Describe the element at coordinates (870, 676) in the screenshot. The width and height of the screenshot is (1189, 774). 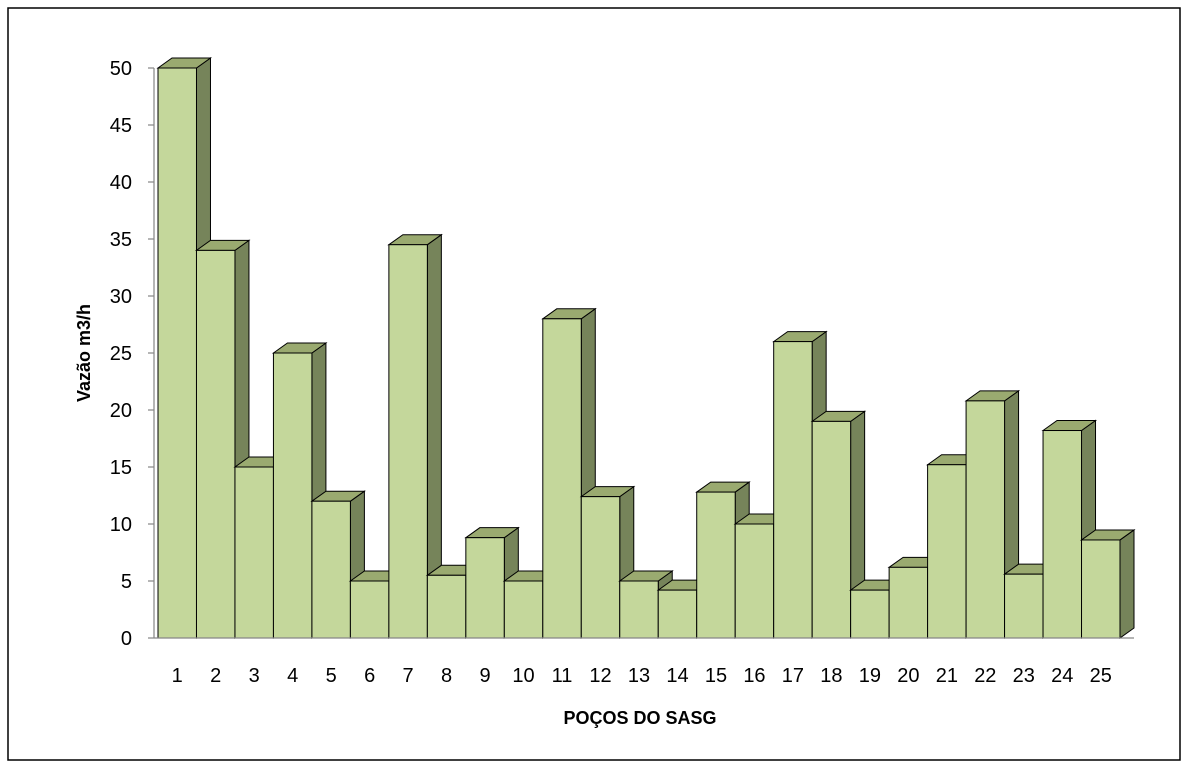
I see `x-tick-label: 19` at that location.